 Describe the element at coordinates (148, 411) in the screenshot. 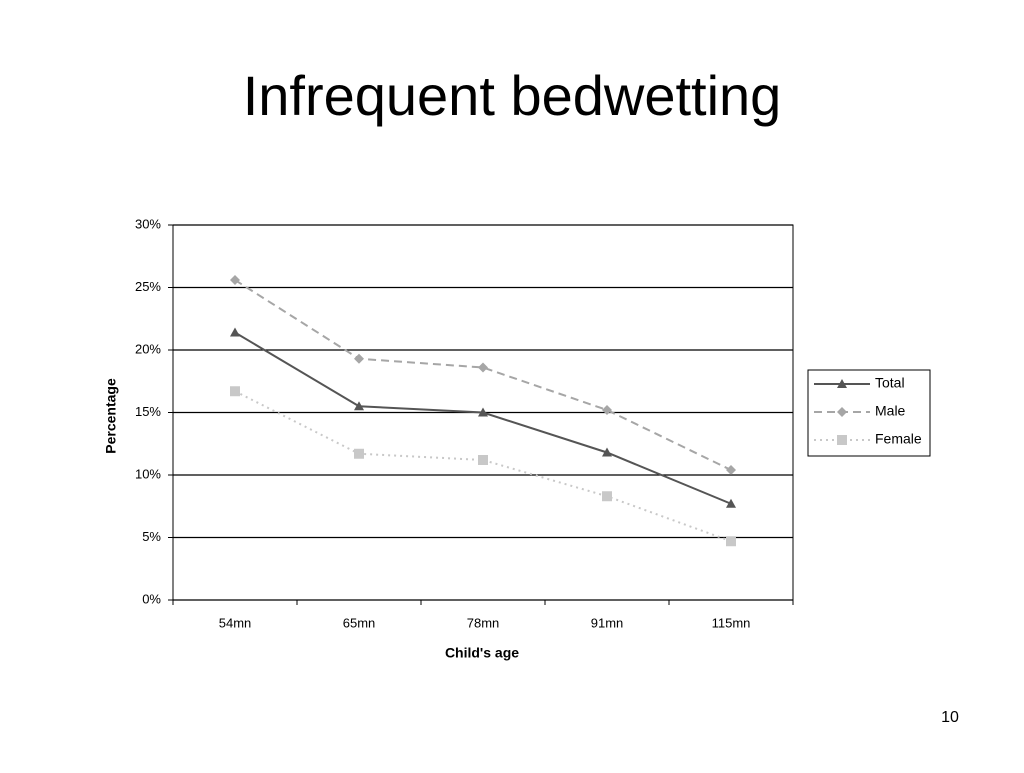

I see `y-tick-label: 15%` at that location.